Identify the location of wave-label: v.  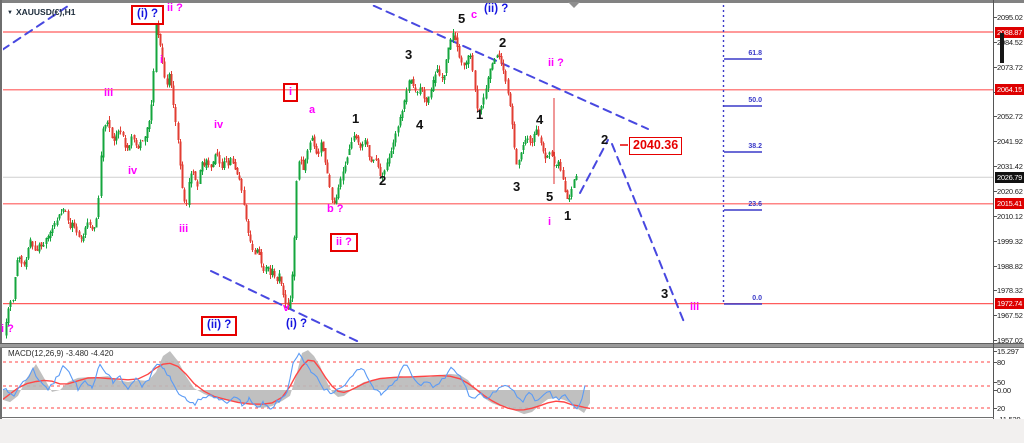
(286, 308).